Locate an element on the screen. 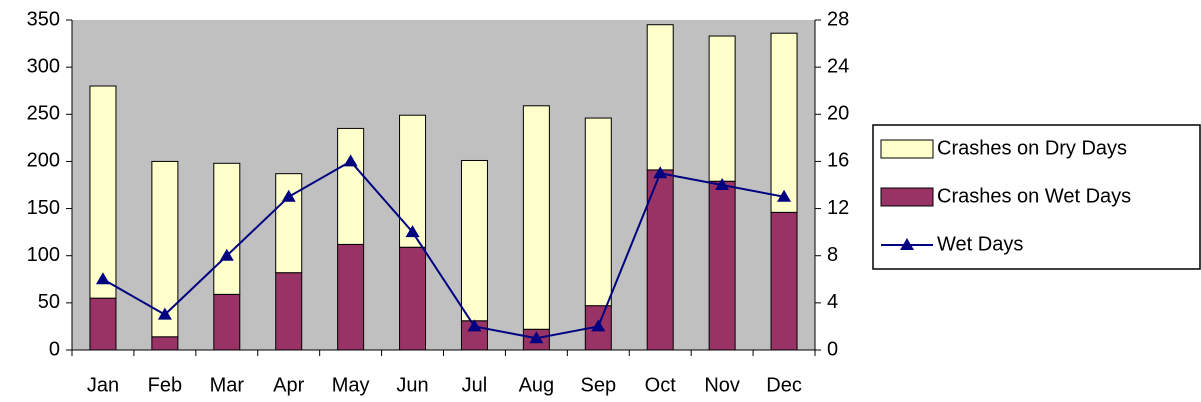 The height and width of the screenshot is (402, 1201). x-tick-label: Feb is located at coordinates (165, 385).